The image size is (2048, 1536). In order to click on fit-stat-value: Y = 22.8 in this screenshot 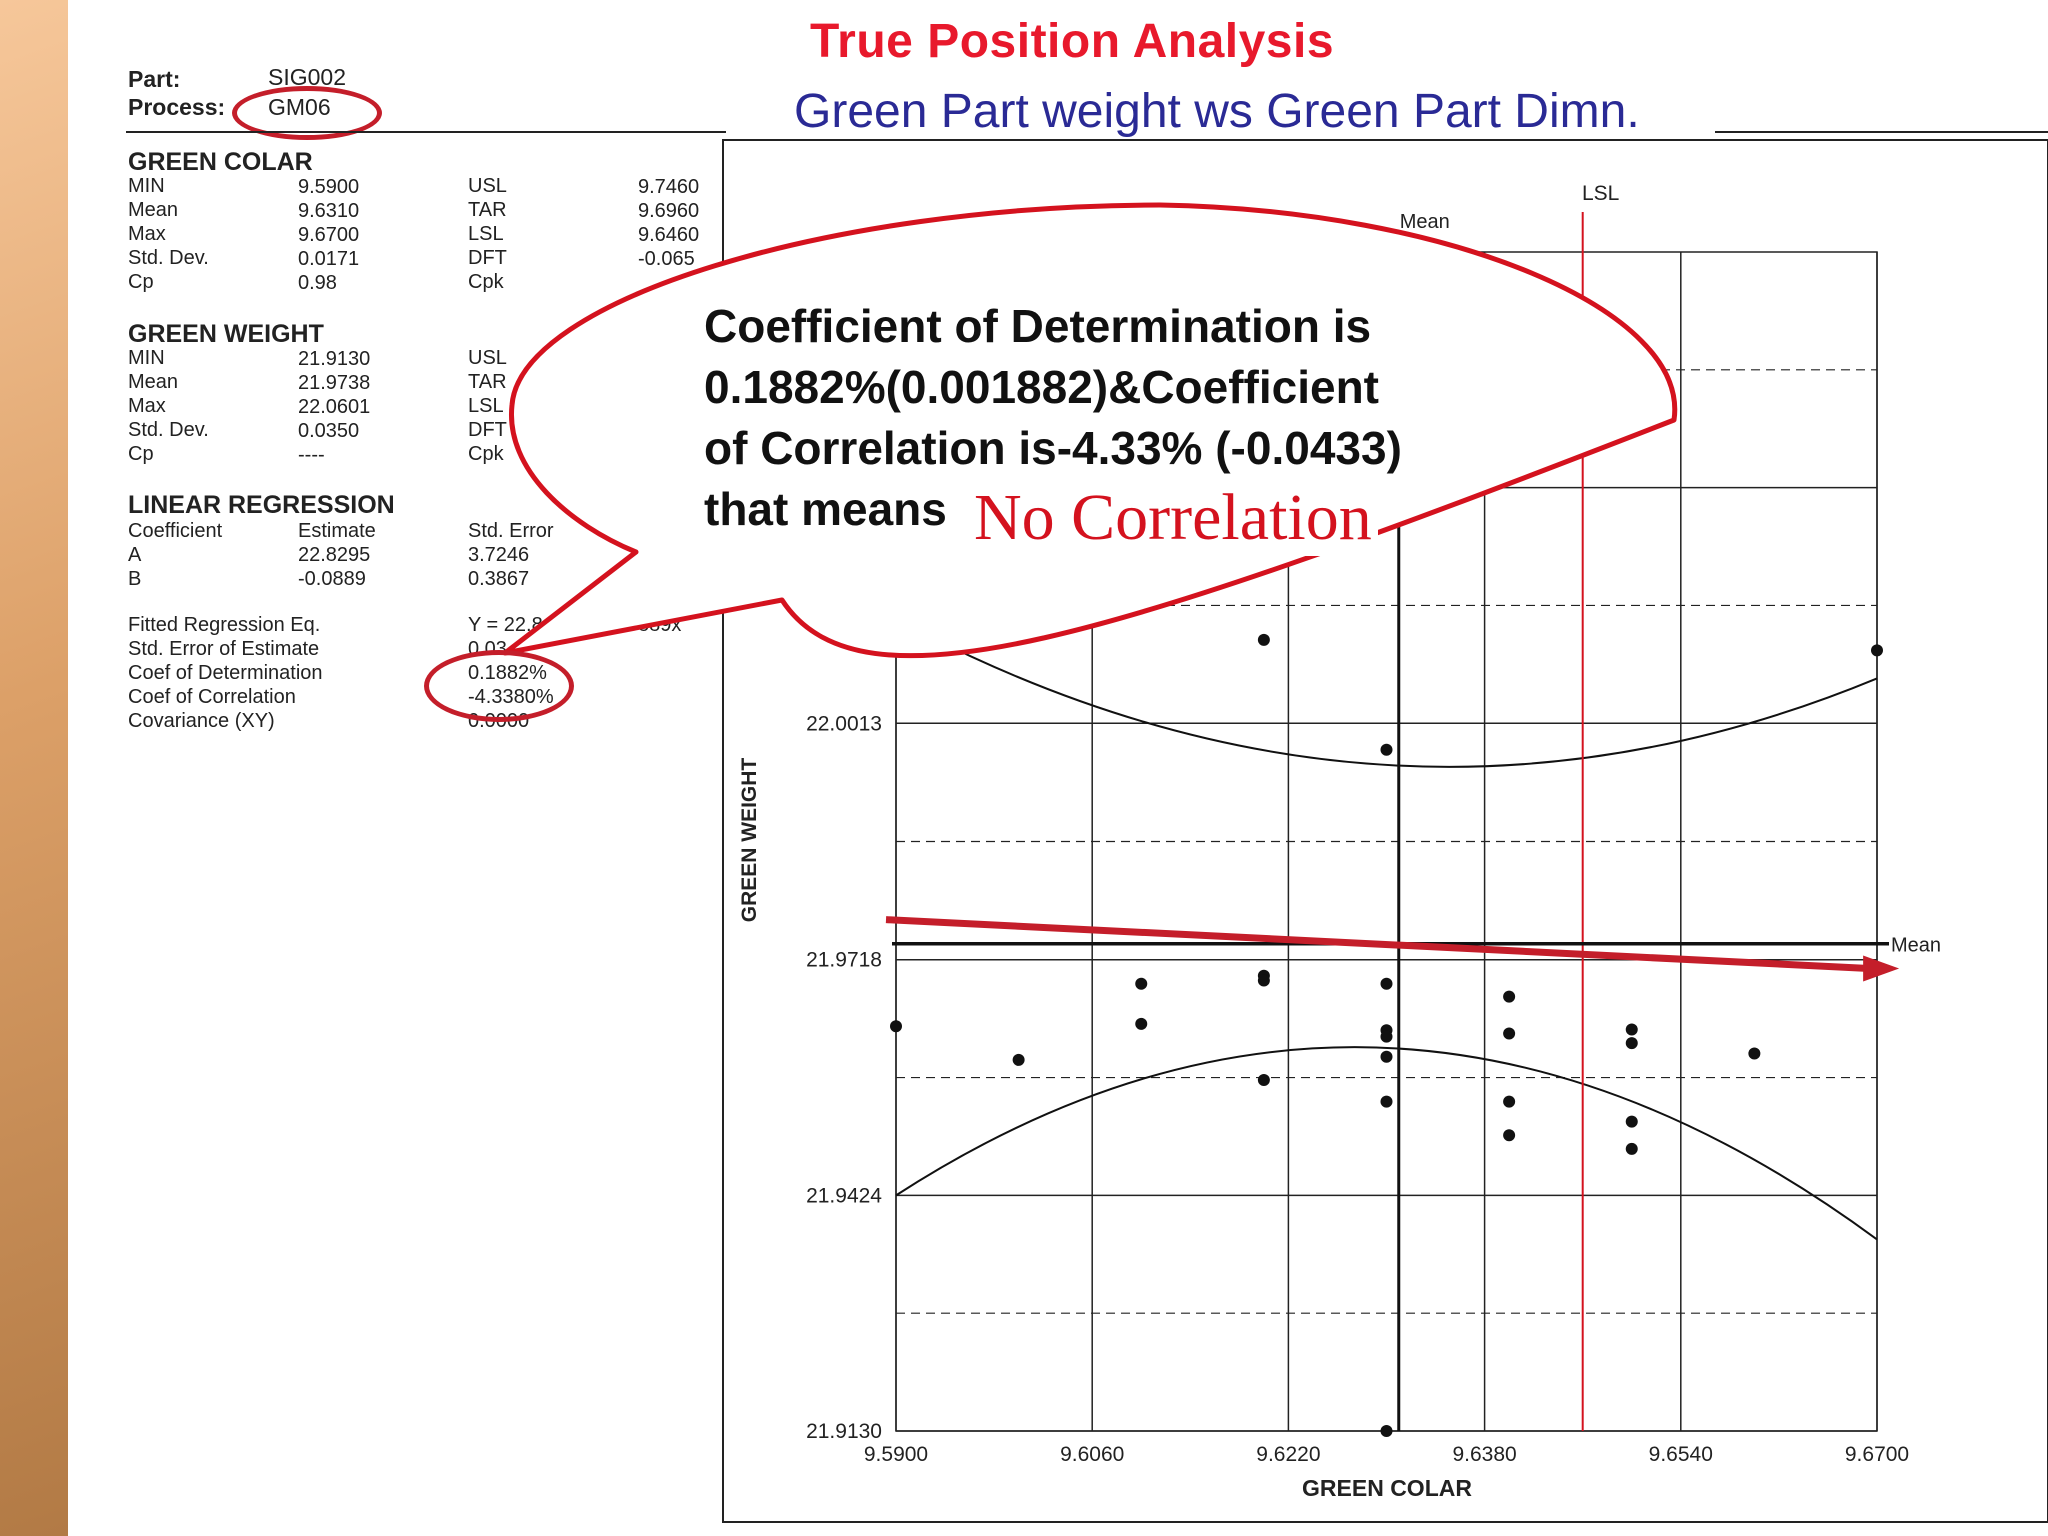, I will do `click(505, 625)`.